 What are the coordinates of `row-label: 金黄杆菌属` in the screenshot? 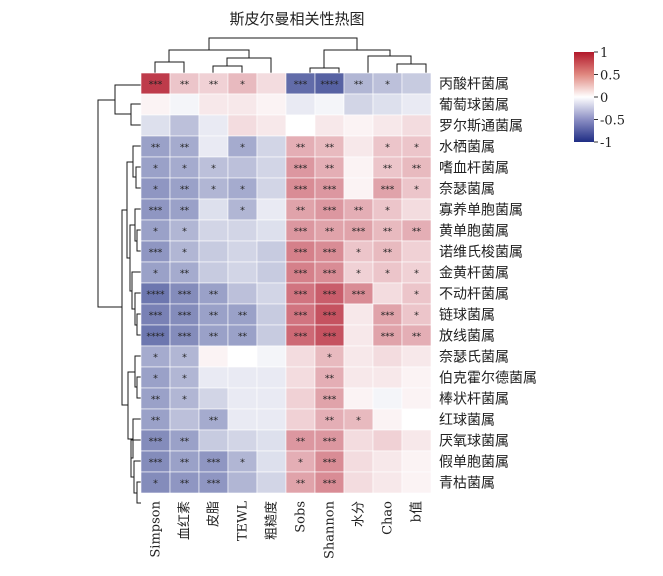 It's located at (474, 273).